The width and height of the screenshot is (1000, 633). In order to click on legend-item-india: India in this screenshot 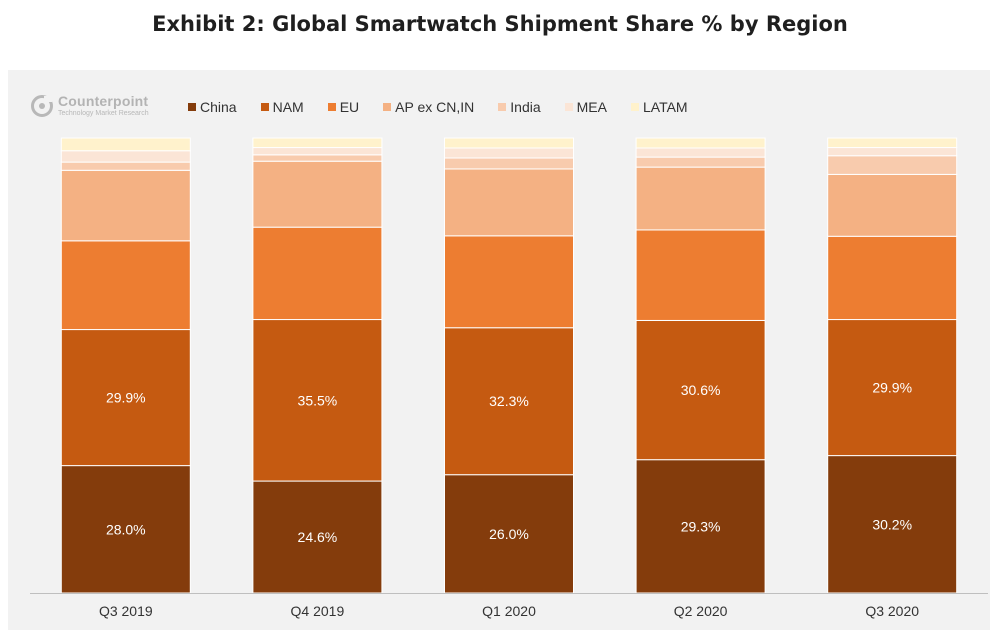, I will do `click(519, 107)`.